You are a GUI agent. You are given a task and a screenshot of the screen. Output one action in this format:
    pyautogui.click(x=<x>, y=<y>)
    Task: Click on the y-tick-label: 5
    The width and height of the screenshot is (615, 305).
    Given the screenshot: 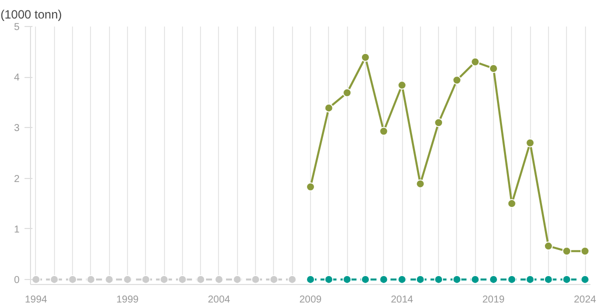 What is the action you would take?
    pyautogui.click(x=17, y=27)
    